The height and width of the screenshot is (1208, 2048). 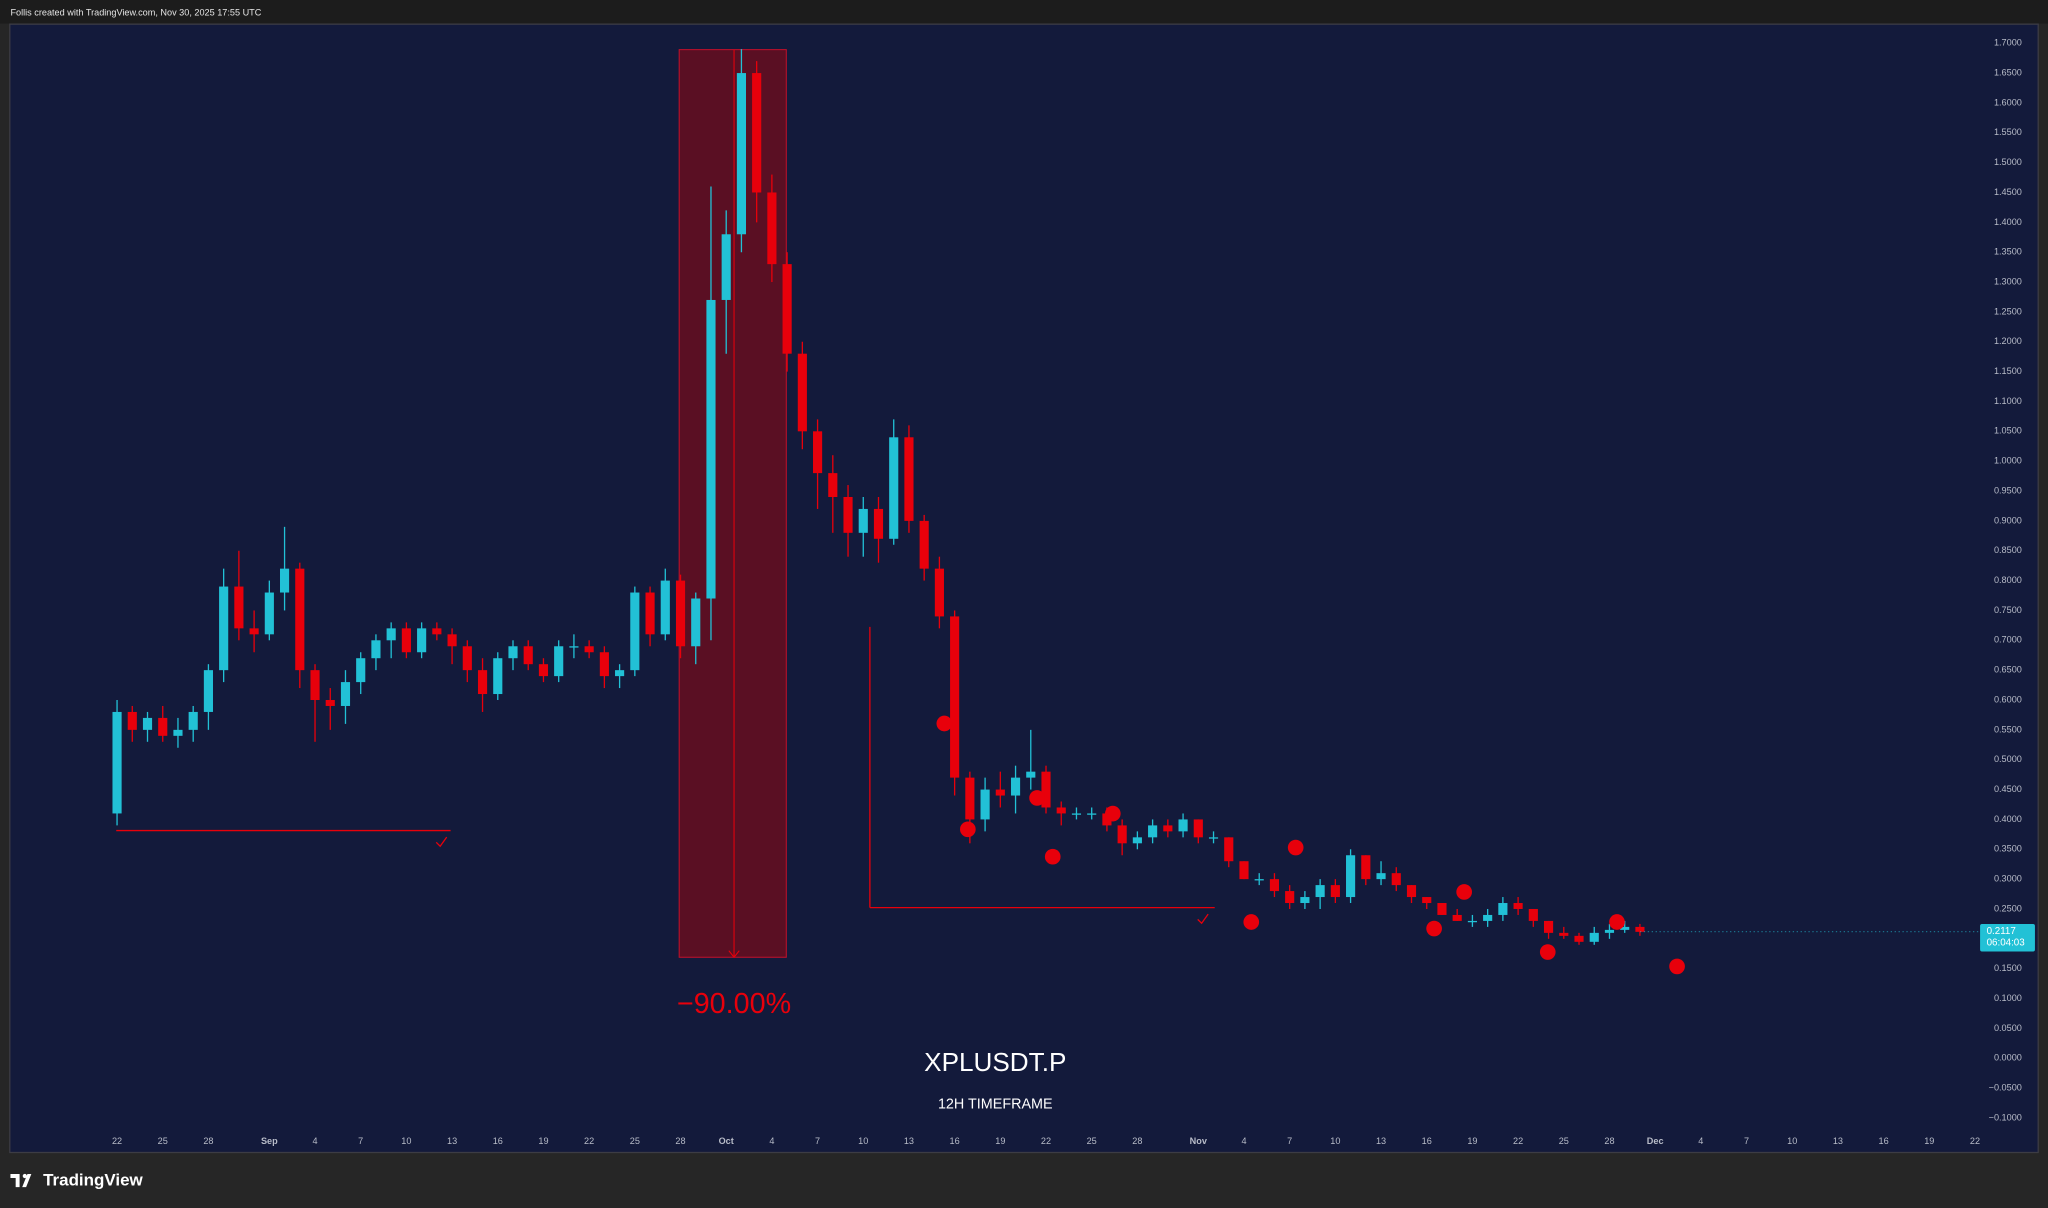 I want to click on x-tick-label: Sep, so click(x=269, y=1141).